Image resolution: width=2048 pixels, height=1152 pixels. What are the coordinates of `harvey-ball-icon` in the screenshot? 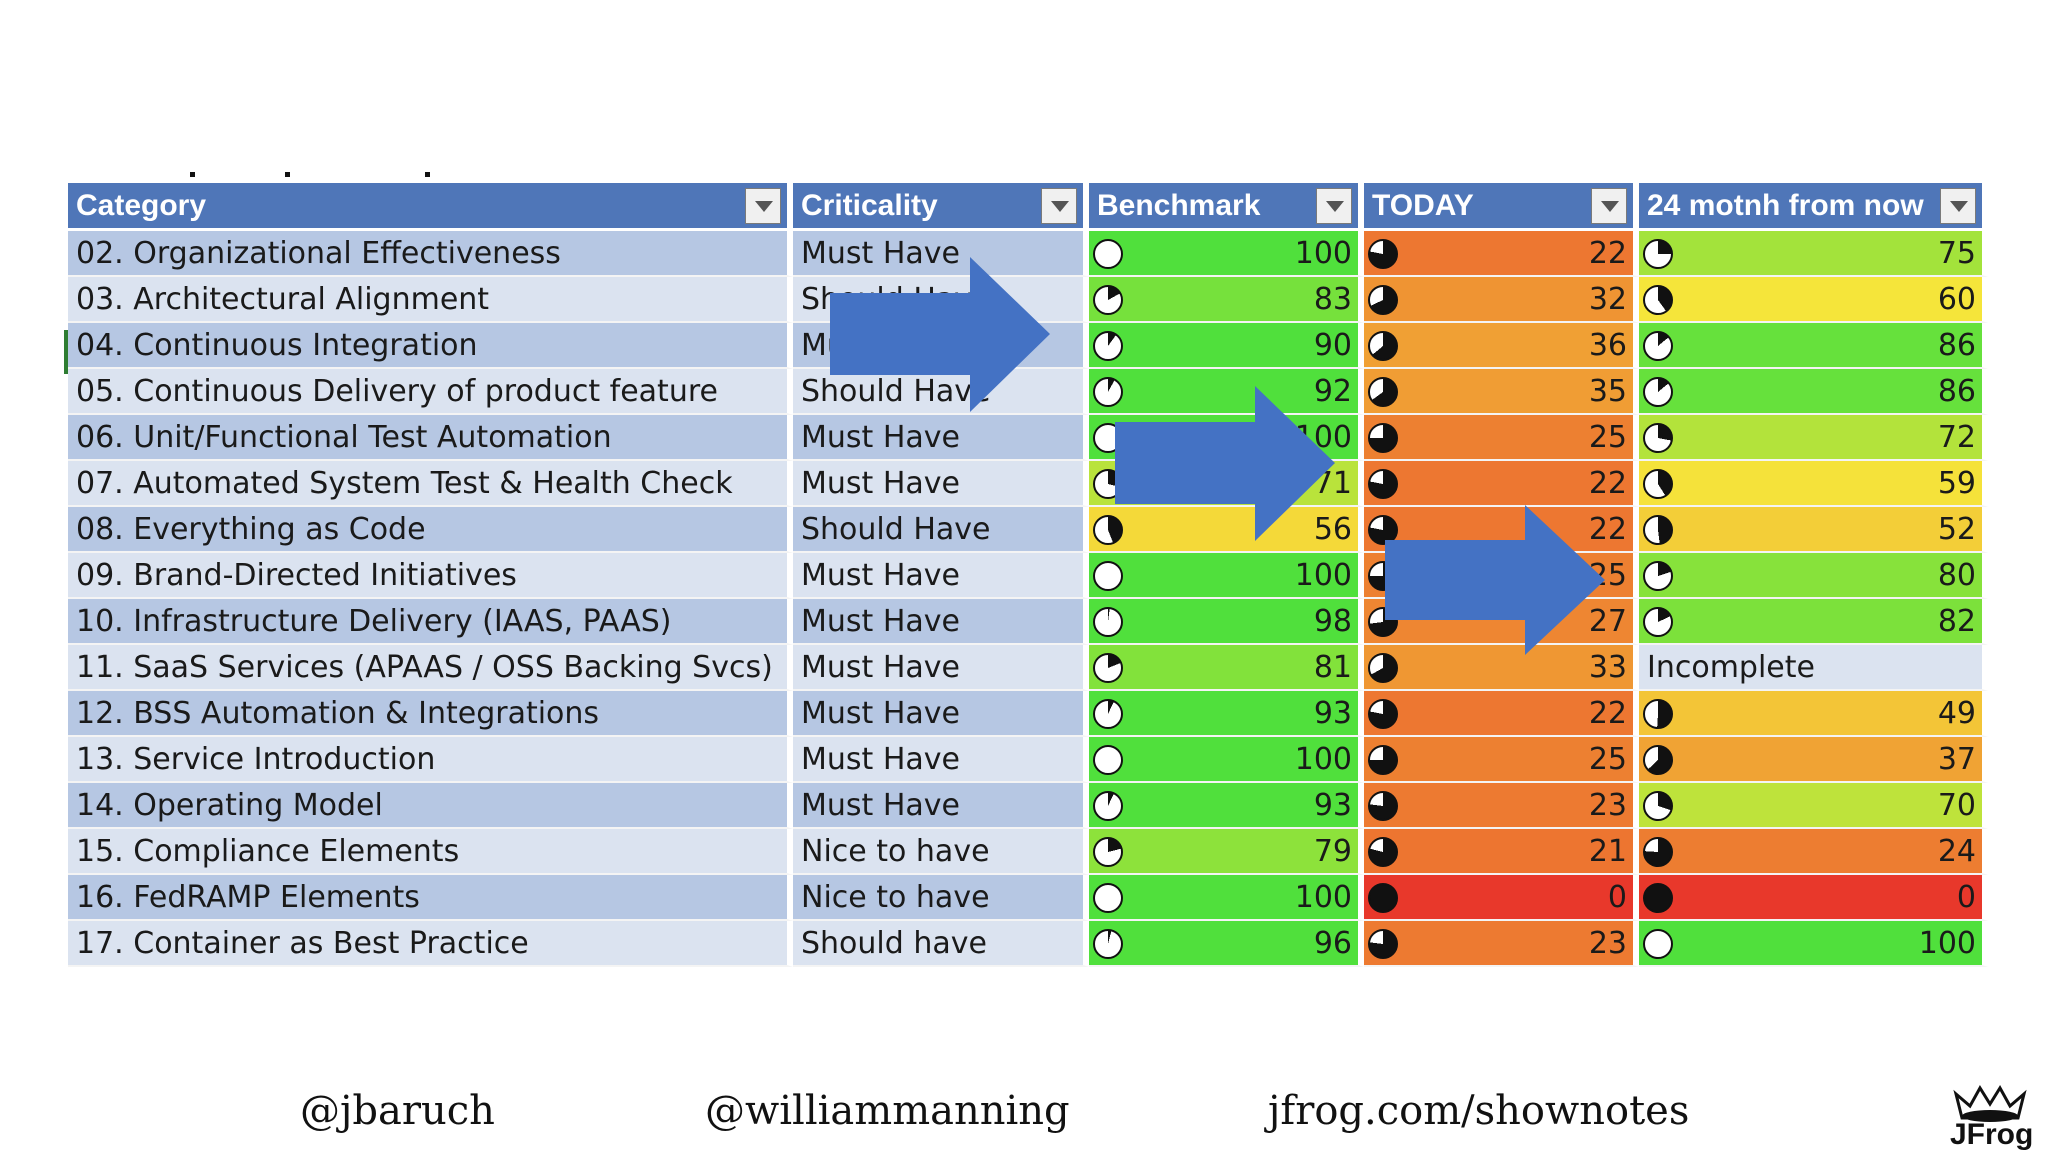 It's located at (1383, 944).